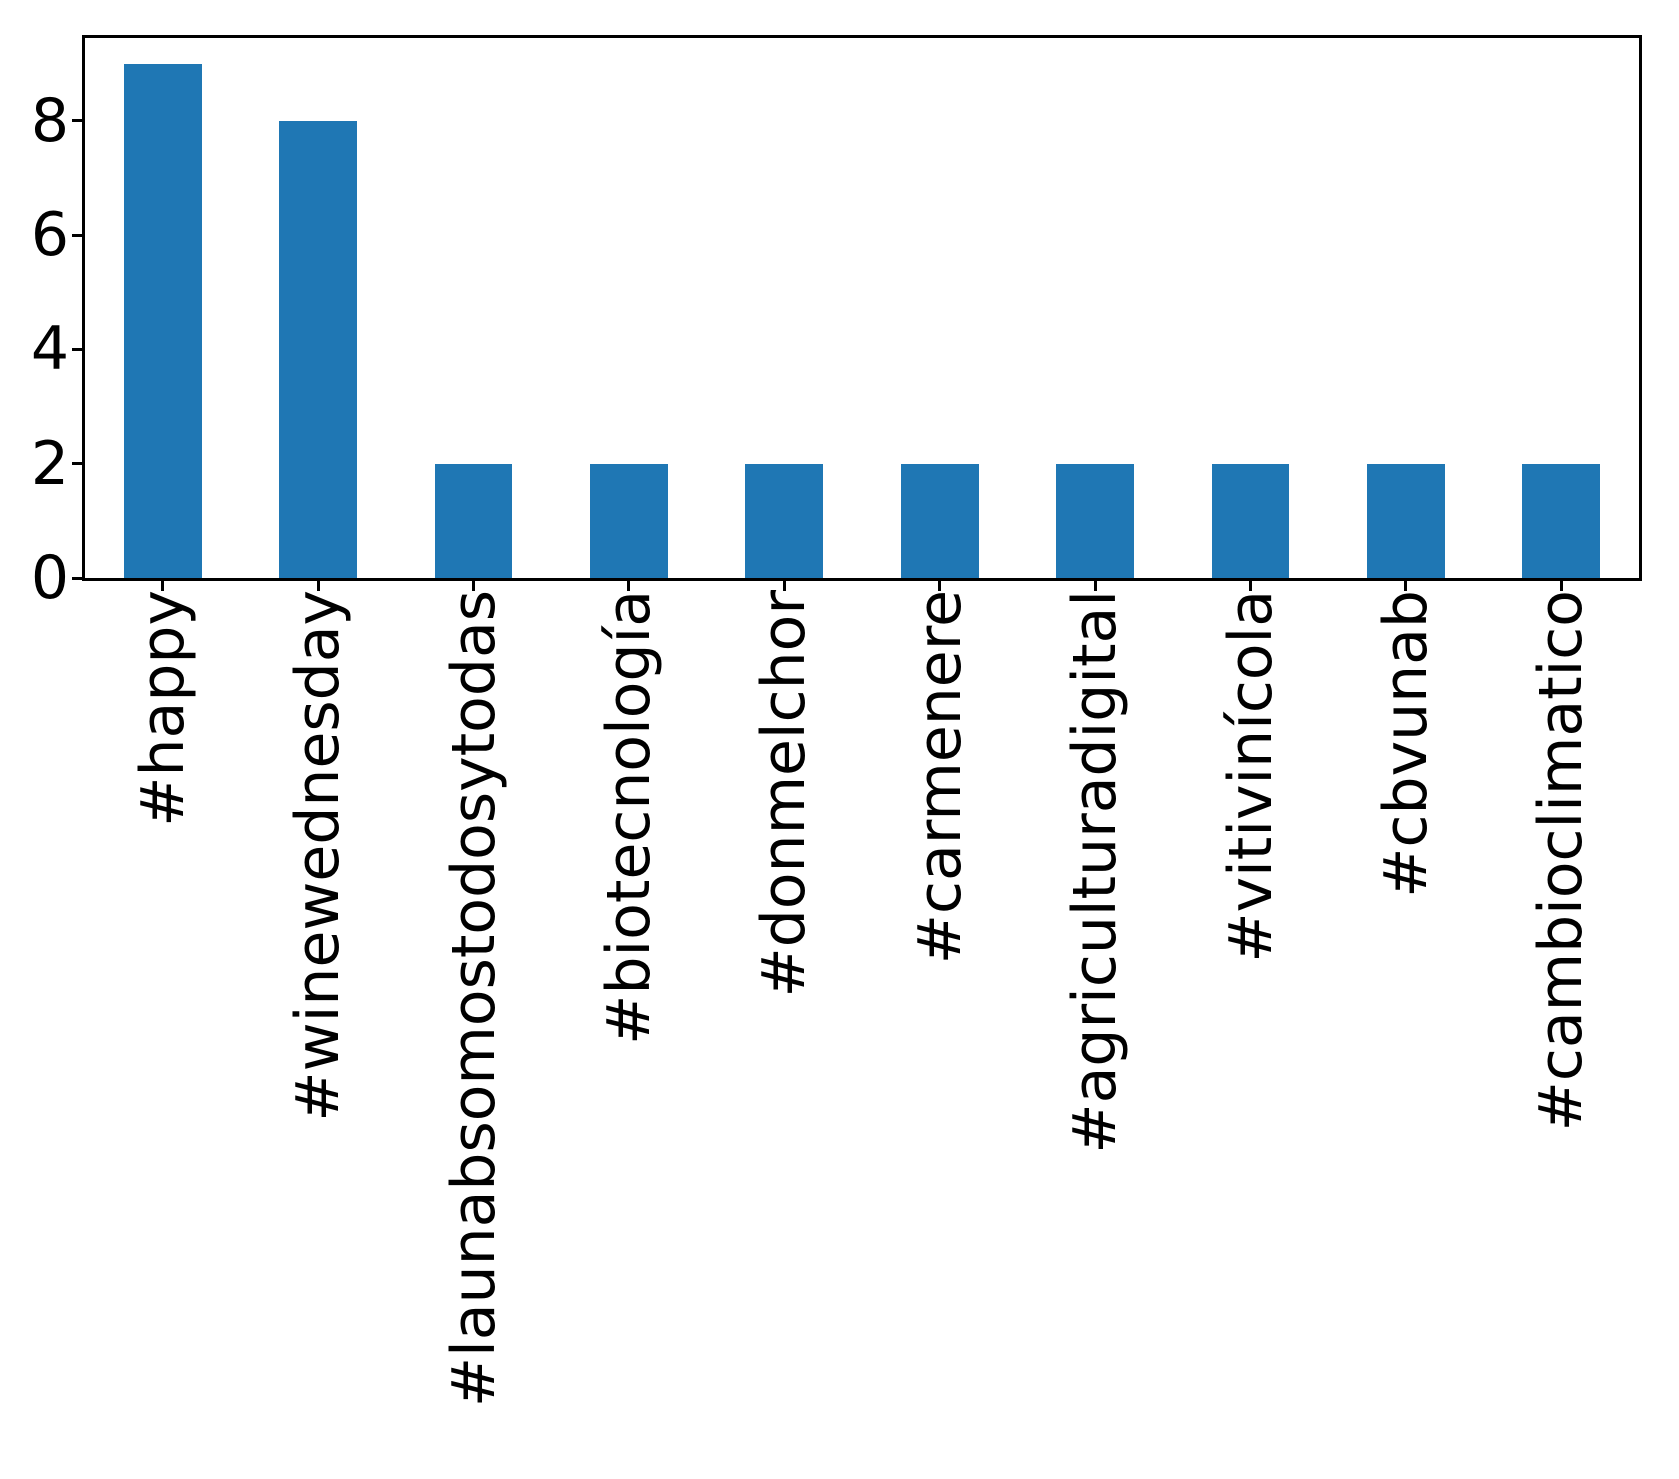 The width and height of the screenshot is (1679, 1479). I want to click on x-tick-label: #donmelchor, so click(784, 794).